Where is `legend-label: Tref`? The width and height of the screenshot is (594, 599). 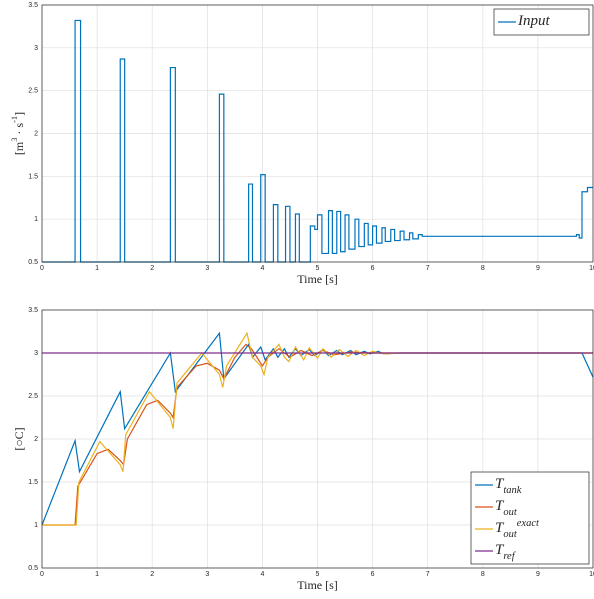 legend-label: Tref is located at coordinates (506, 551).